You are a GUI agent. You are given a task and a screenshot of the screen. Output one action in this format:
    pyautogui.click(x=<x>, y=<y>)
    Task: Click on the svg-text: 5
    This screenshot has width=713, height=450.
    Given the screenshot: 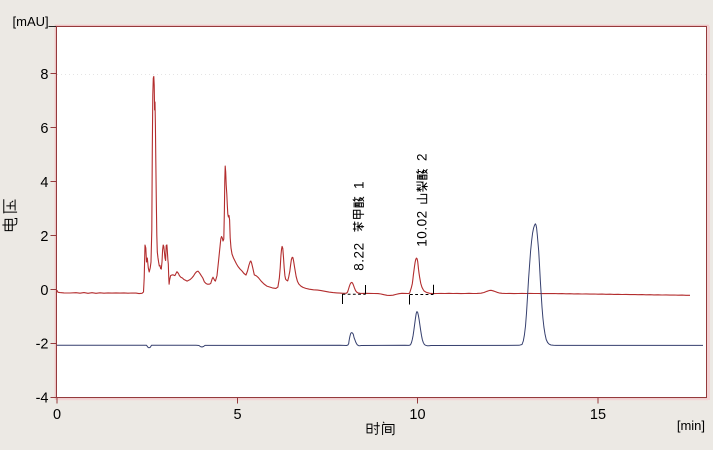 What is the action you would take?
    pyautogui.click(x=237, y=415)
    